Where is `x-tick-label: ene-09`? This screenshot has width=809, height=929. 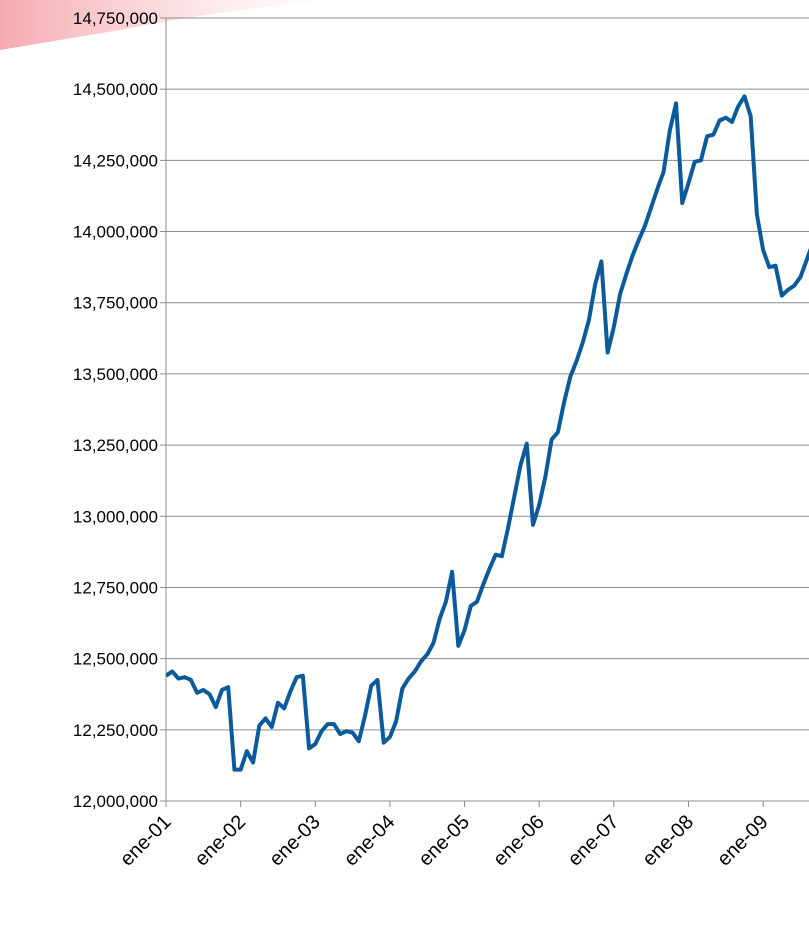
x-tick-label: ene-09 is located at coordinates (743, 841).